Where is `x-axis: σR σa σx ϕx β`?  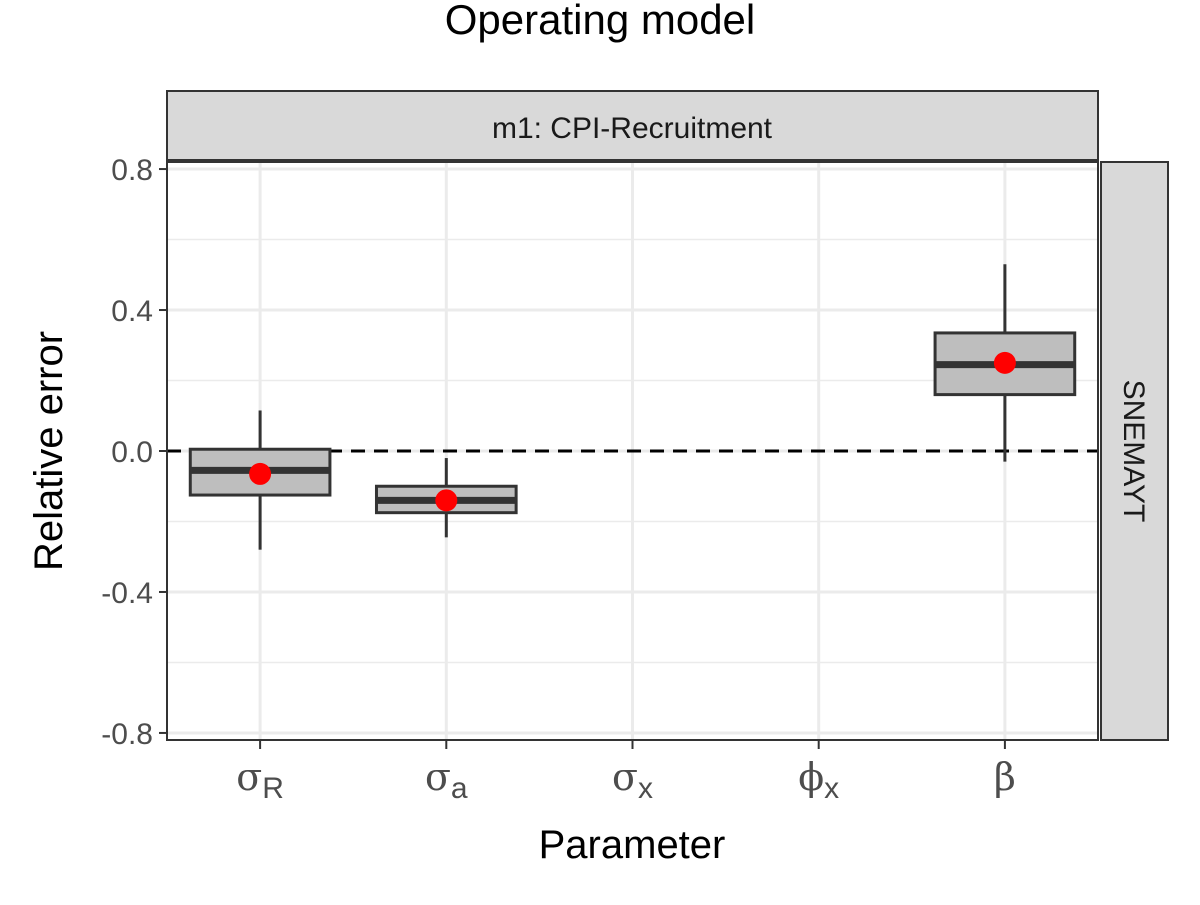 x-axis: σR σa σx ϕx β is located at coordinates (626, 772).